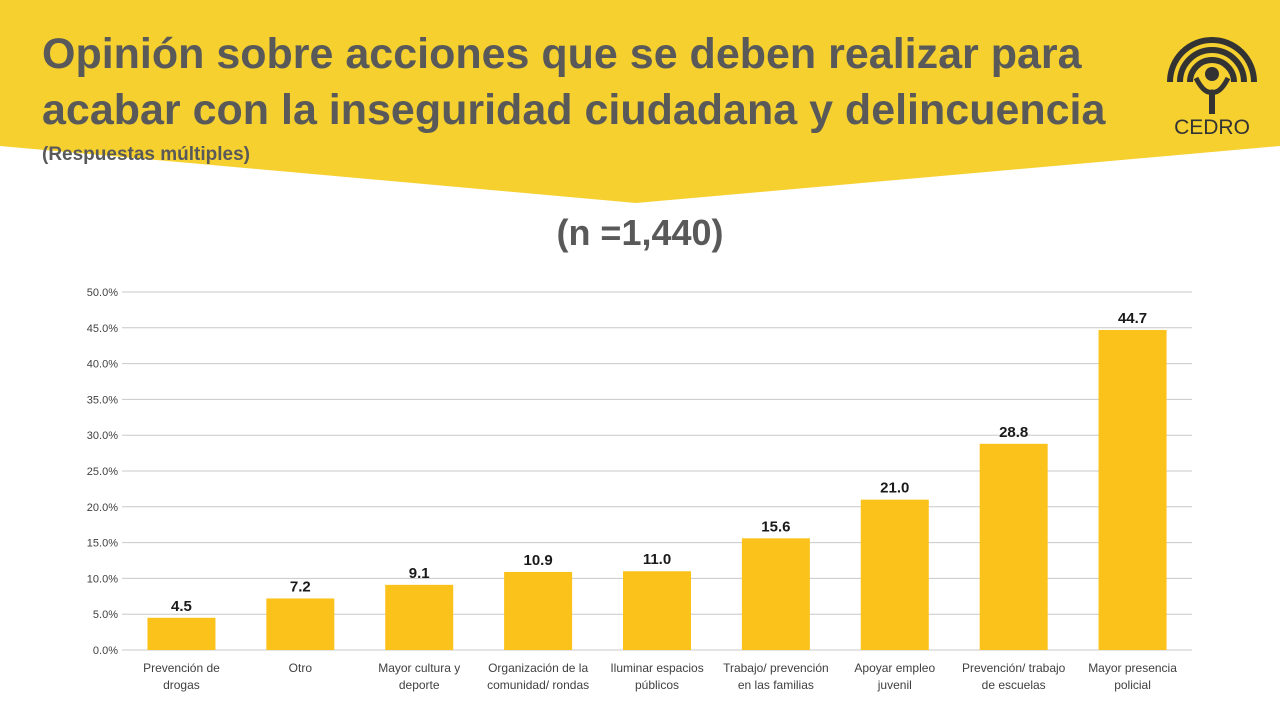  What do you see at coordinates (102, 436) in the screenshot?
I see `y-tick-label: 30.0%` at bounding box center [102, 436].